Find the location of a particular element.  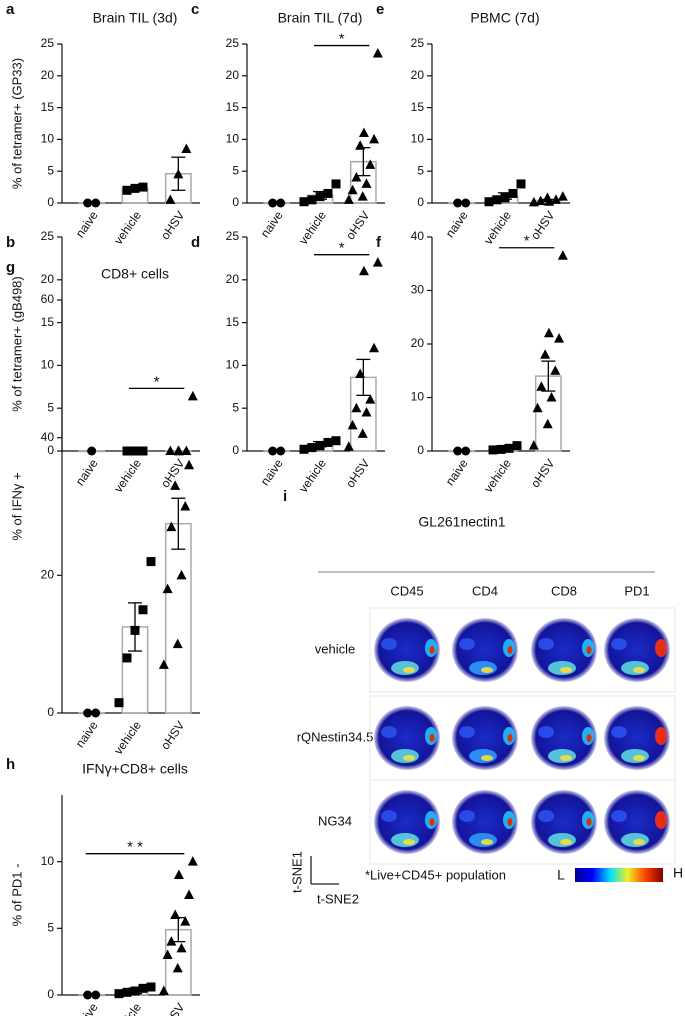

chart-title: Brain TIL (3d) is located at coordinates (135, 18).